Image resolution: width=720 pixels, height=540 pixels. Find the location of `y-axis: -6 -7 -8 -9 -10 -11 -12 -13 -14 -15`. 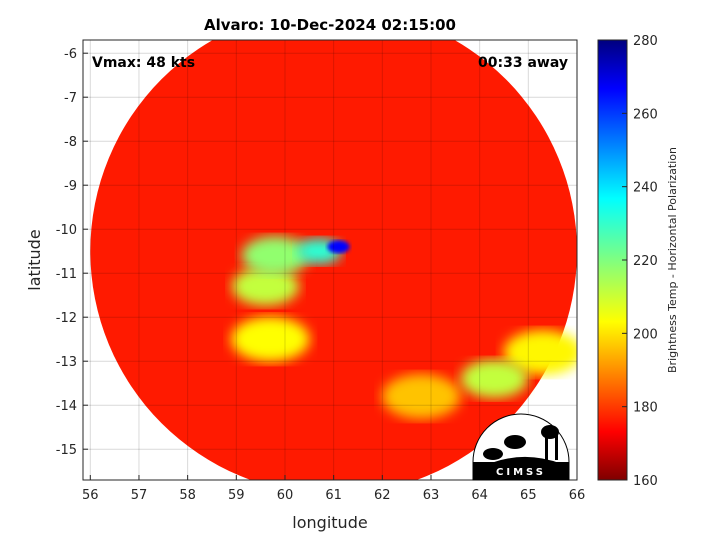

y-axis: -6 -7 -8 -9 -10 -11 -12 -13 -14 -15 is located at coordinates (72, 252).